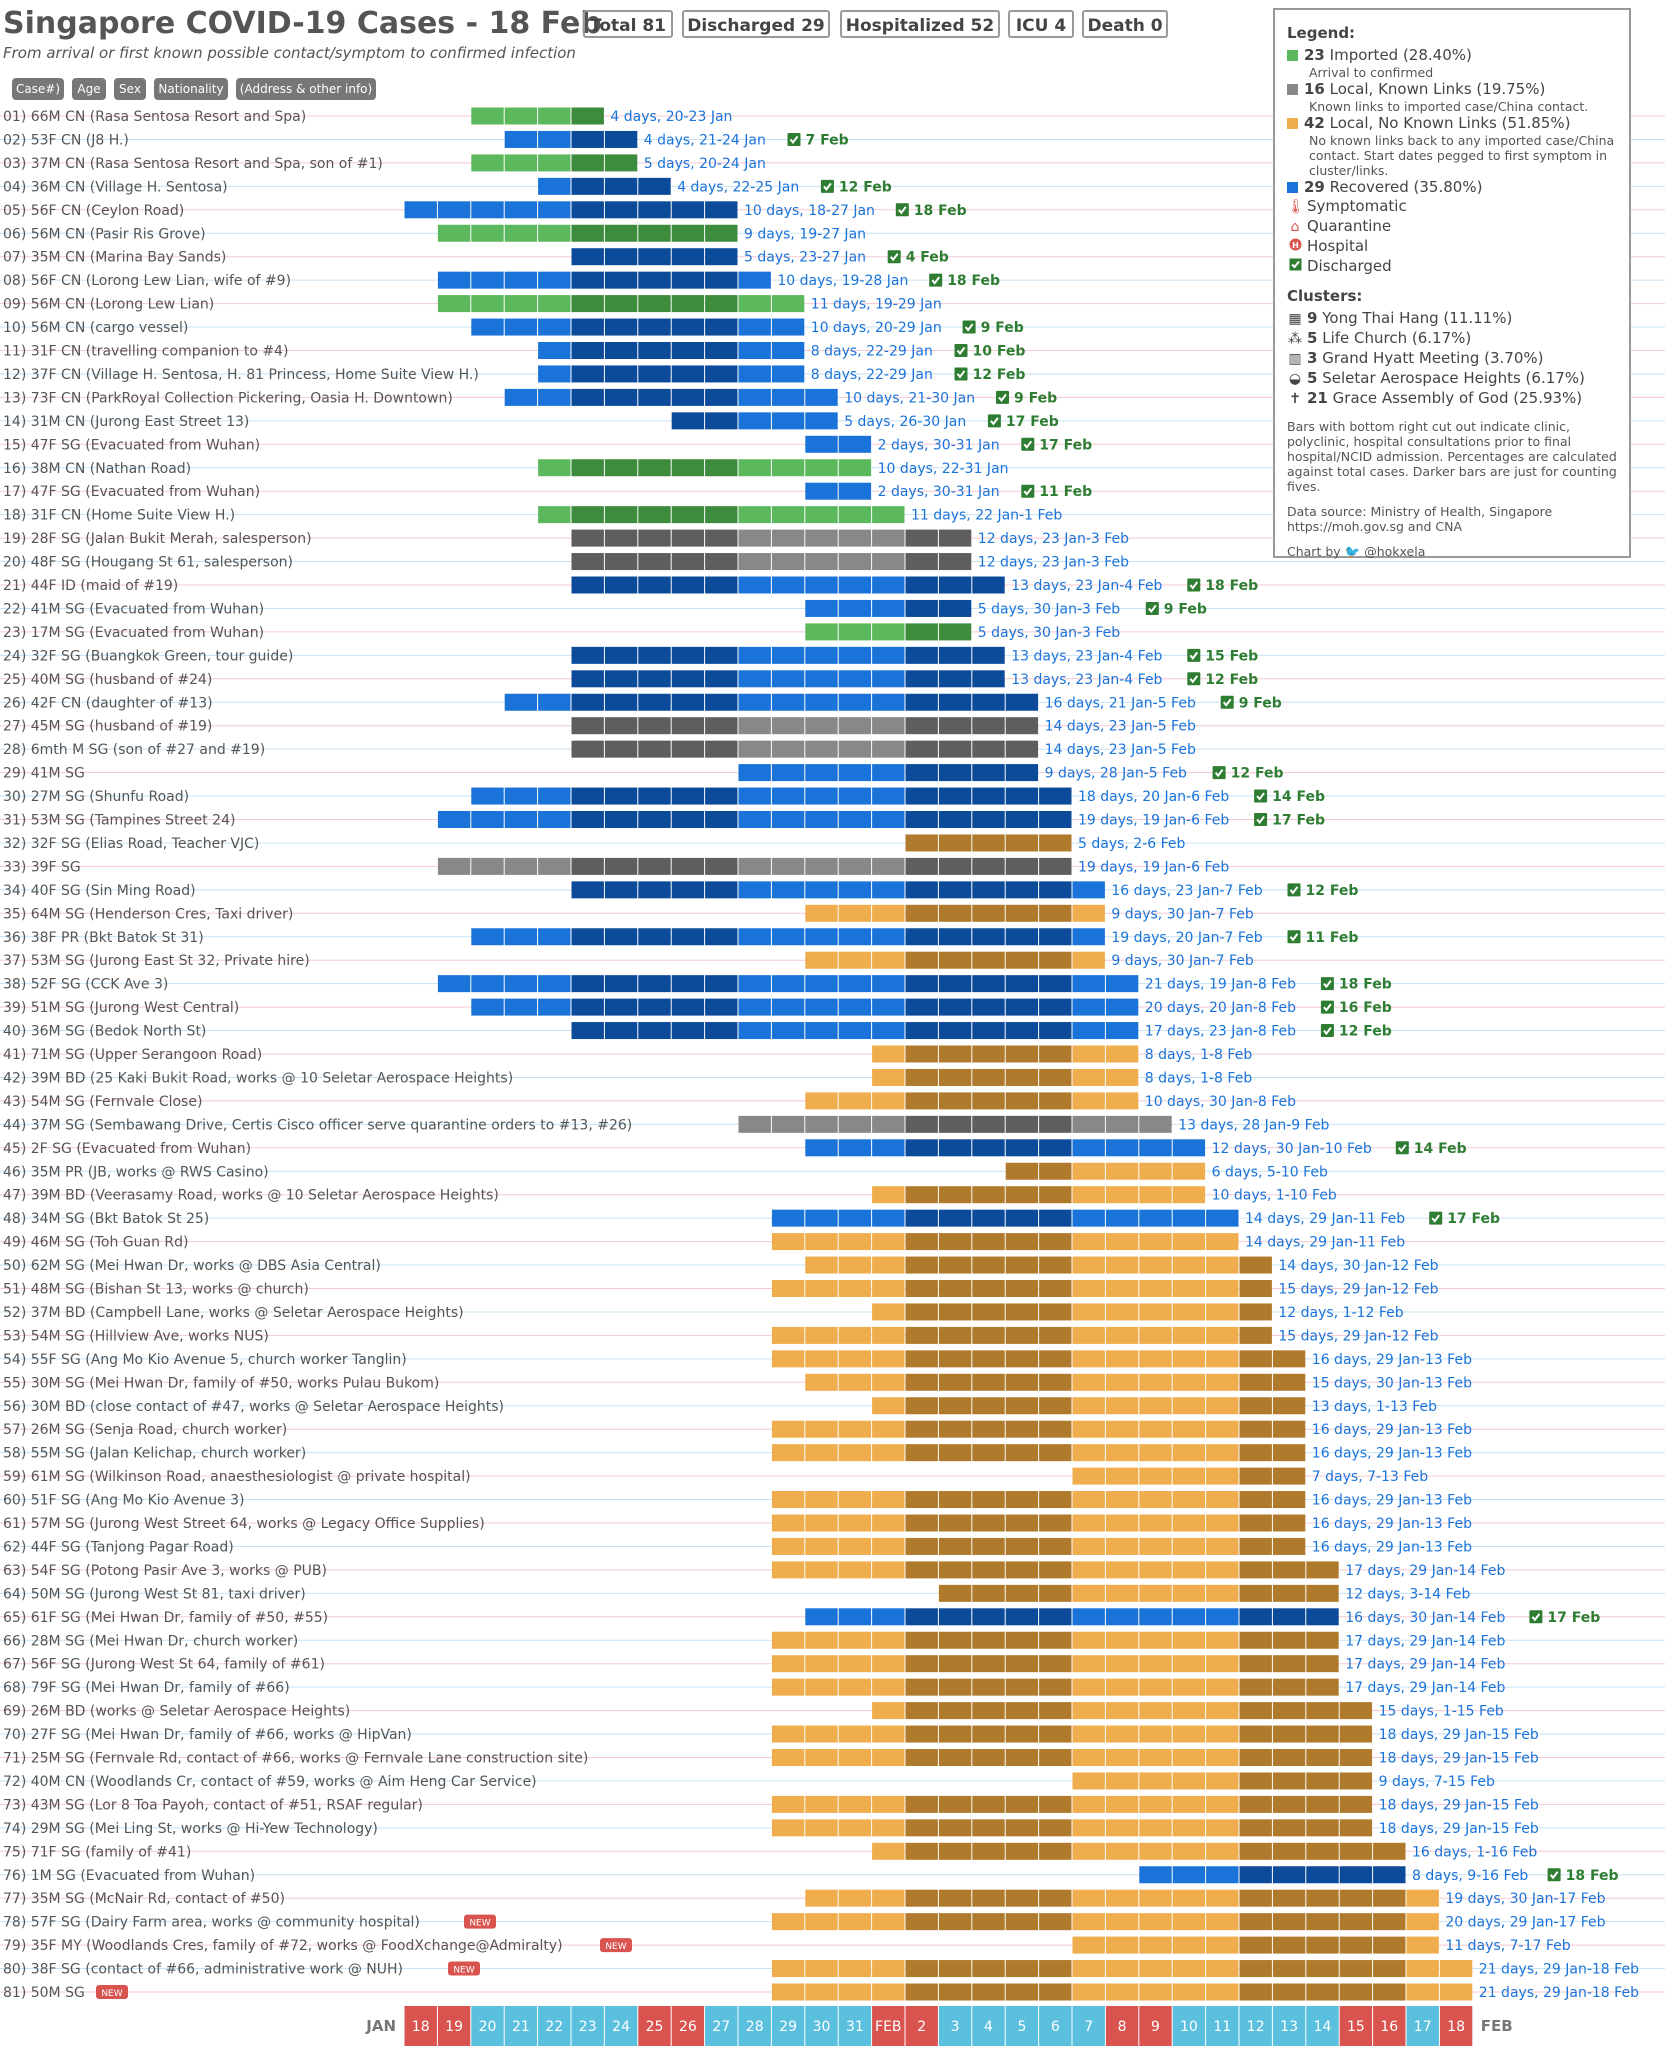 Image resolution: width=1665 pixels, height=2048 pixels. Describe the element at coordinates (986, 516) in the screenshot. I see `case-duration: 11 days, 22 Jan-1 Feb` at that location.